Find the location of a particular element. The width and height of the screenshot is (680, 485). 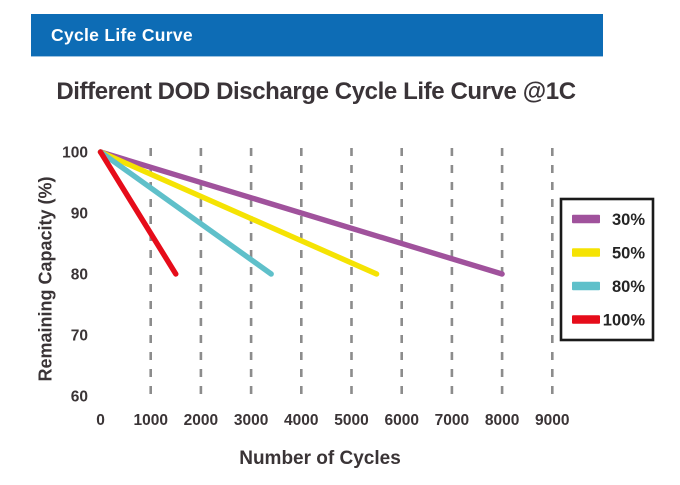

banner-label: Cycle Life Curve is located at coordinates (122, 34).